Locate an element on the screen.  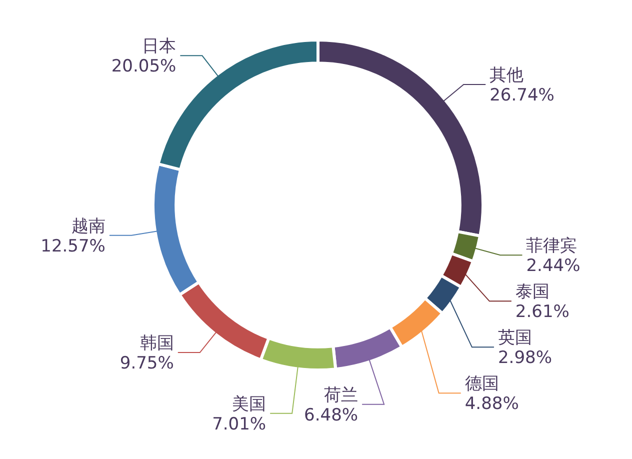
data-label: 20.05% is located at coordinates (143, 66).